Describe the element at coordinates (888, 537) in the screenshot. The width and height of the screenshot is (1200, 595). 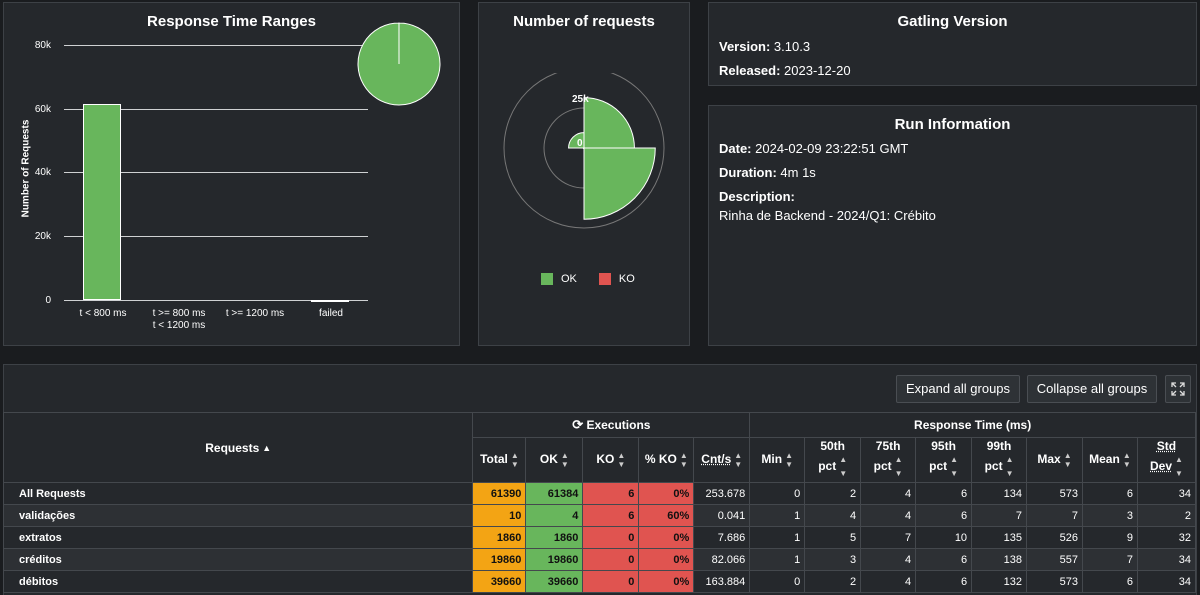
I see `cell-p75: 7` at that location.